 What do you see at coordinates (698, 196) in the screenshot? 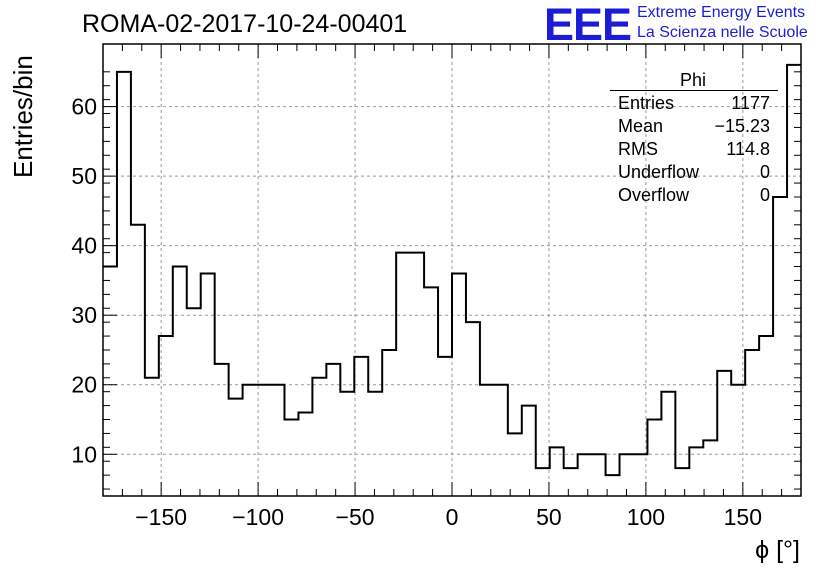
I see `stat-row-overflow: Overflow 0` at bounding box center [698, 196].